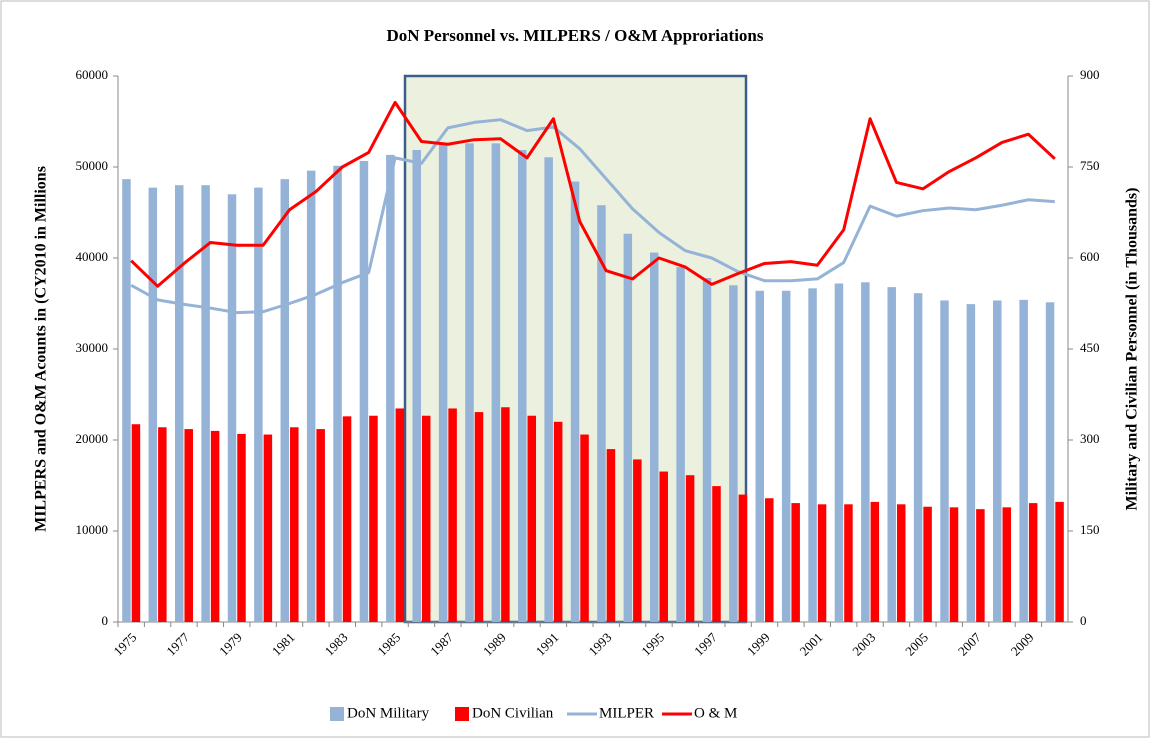 The width and height of the screenshot is (1151, 739). What do you see at coordinates (626, 713) in the screenshot?
I see `legend-label: MILPER` at bounding box center [626, 713].